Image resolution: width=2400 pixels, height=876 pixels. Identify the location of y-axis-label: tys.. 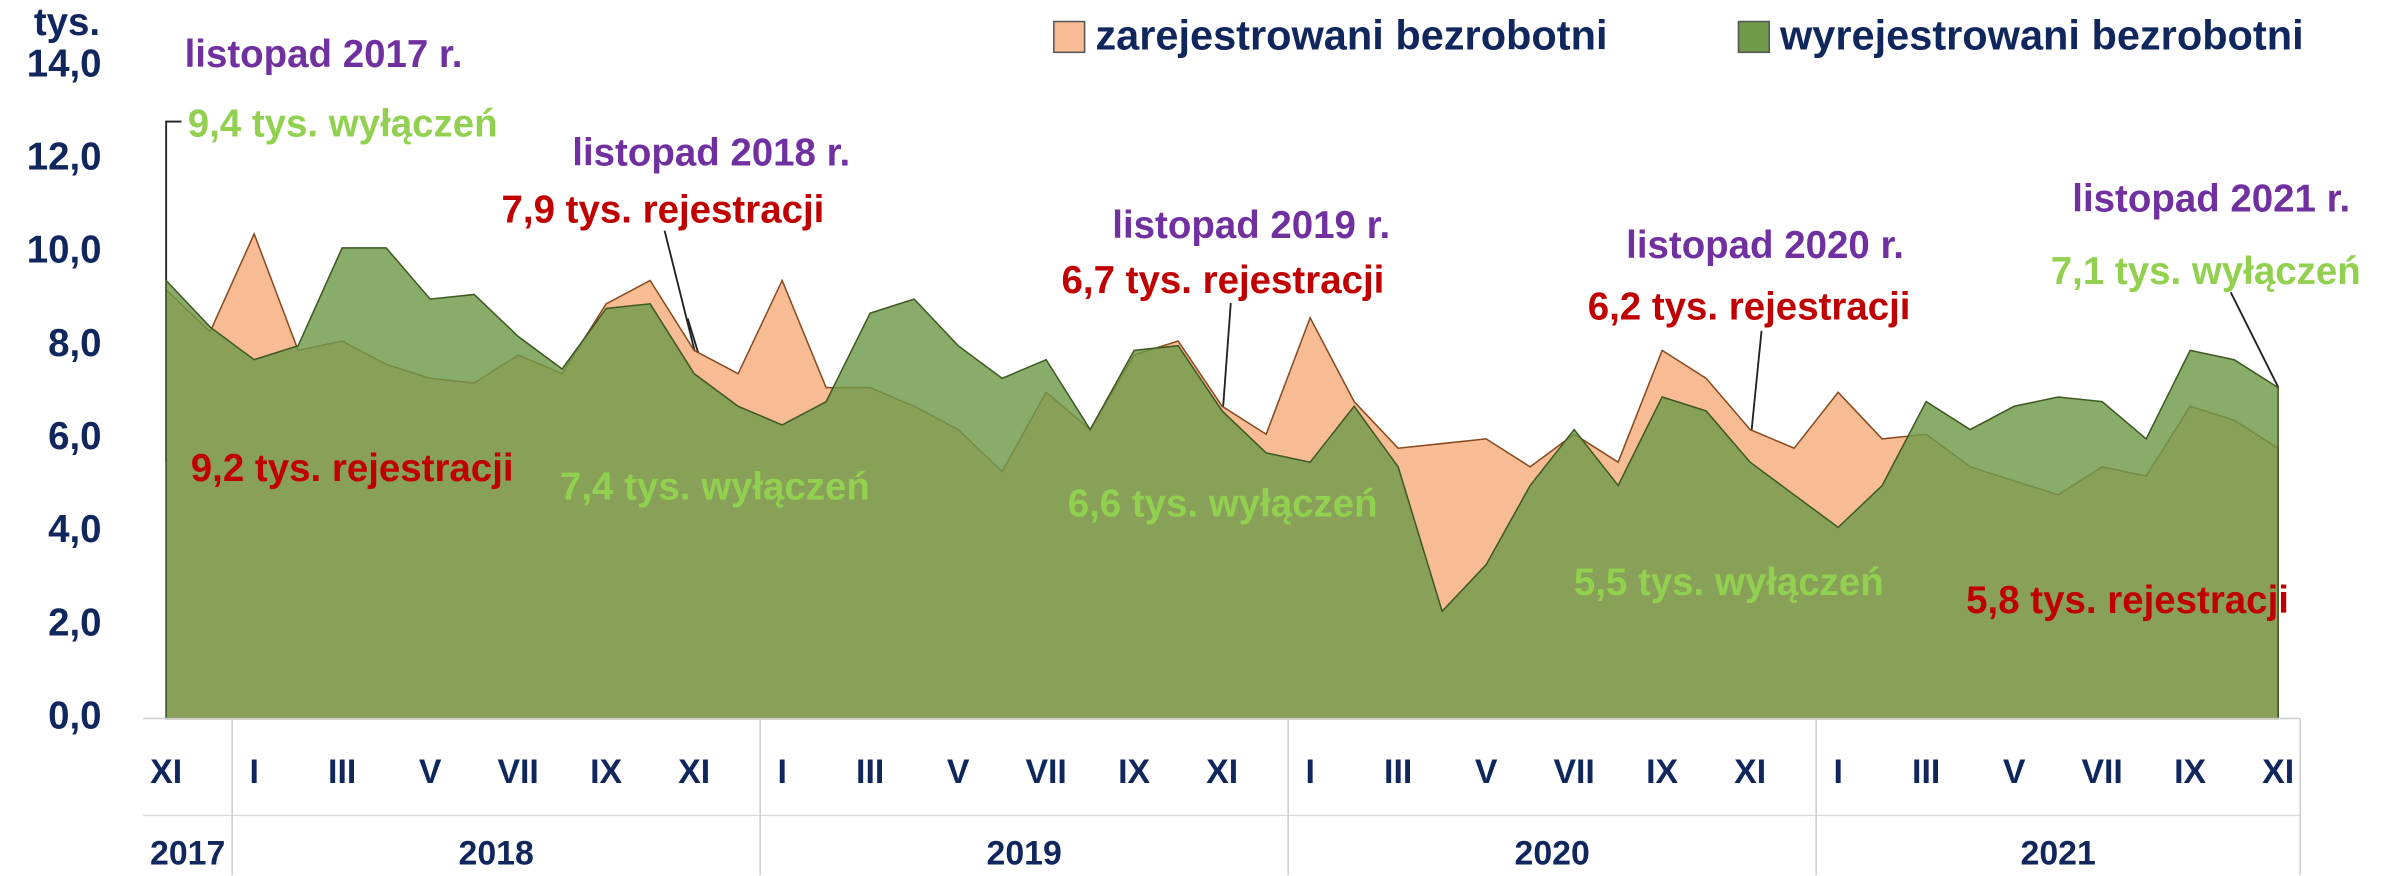
(67, 22).